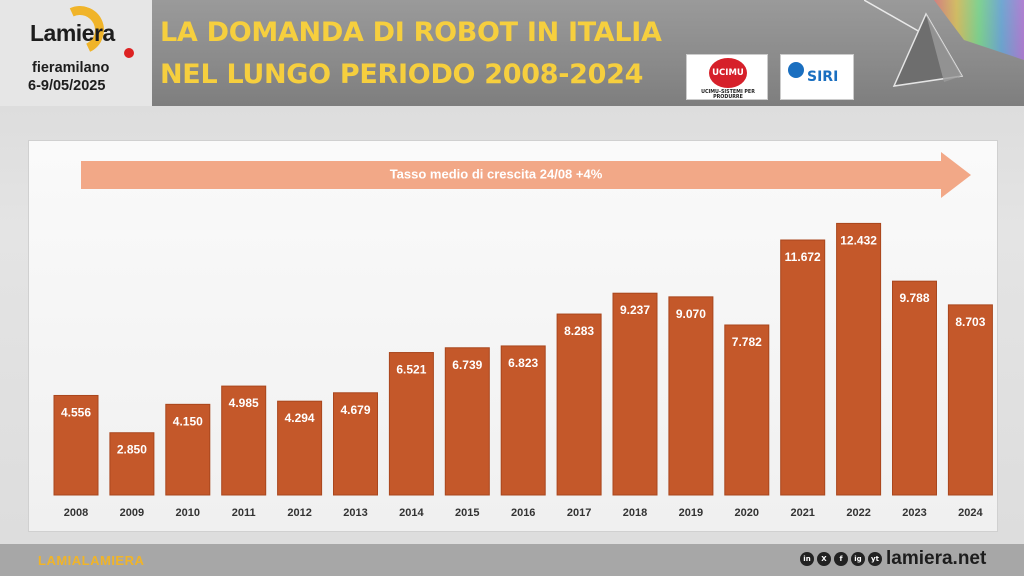 Image resolution: width=1024 pixels, height=576 pixels. I want to click on bar-value-label-2020: 7.782, so click(747, 342).